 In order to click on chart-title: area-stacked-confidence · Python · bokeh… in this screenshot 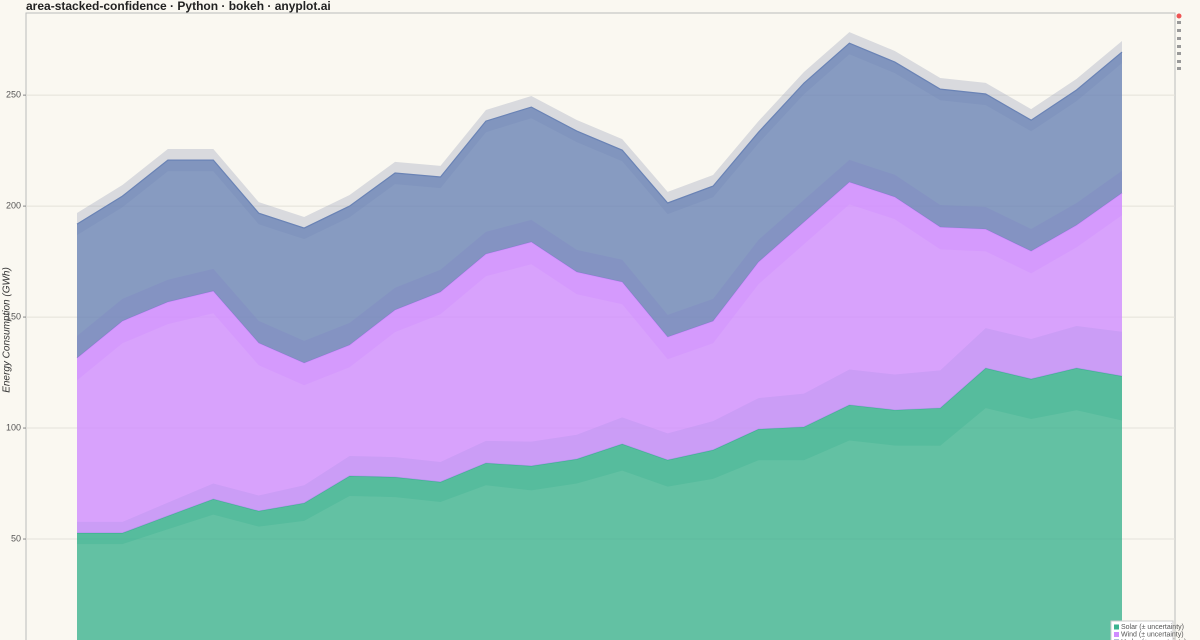, I will do `click(178, 6)`.